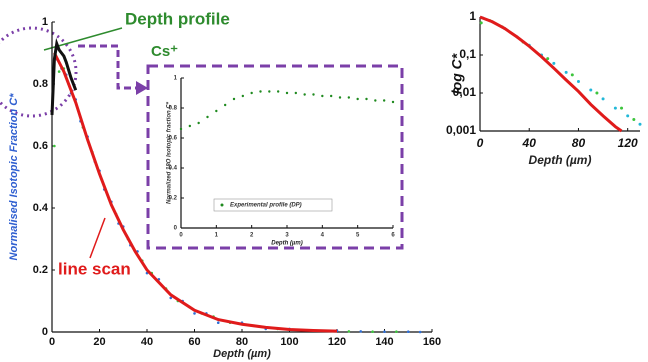 The width and height of the screenshot is (648, 362). I want to click on x-tick-label: 5, so click(358, 236).